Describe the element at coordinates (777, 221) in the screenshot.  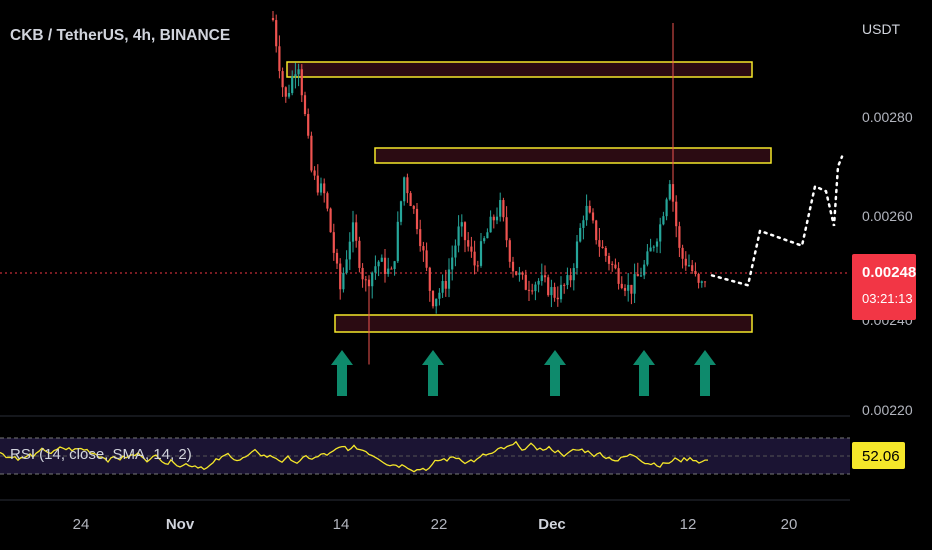
I see `projection-path` at that location.